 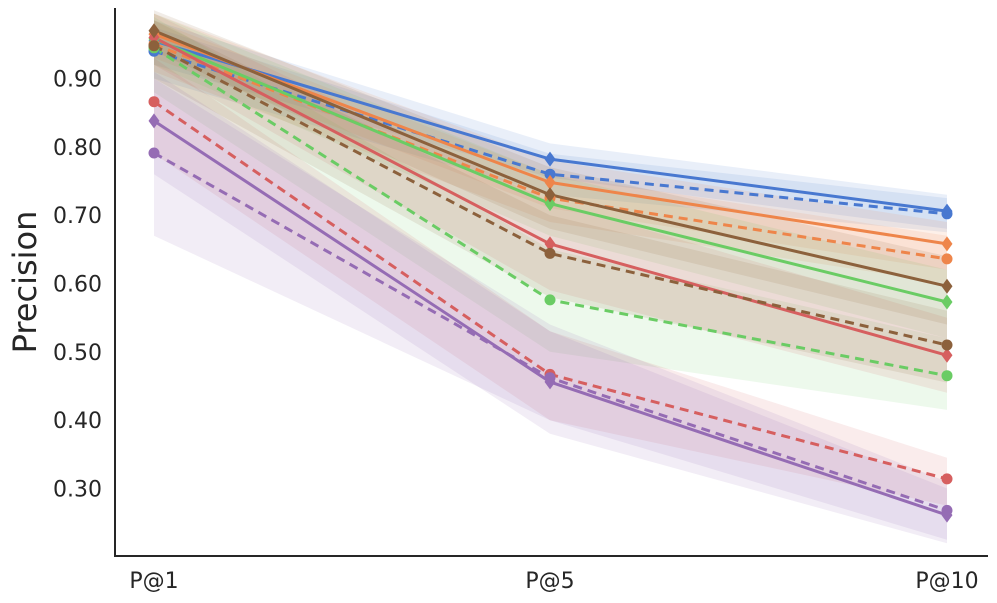 I want to click on y-tick-labels: 0.30 0.40 0.50 0.60 0.70 0.80 0.90, so click(x=77, y=285).